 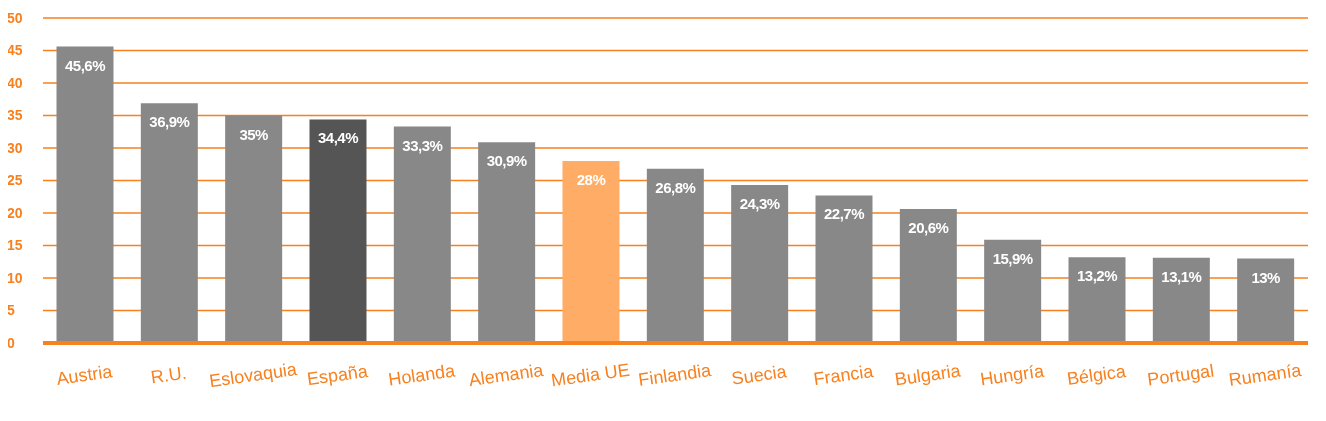 What do you see at coordinates (15, 245) in the screenshot?
I see `y-tick-label: 15` at bounding box center [15, 245].